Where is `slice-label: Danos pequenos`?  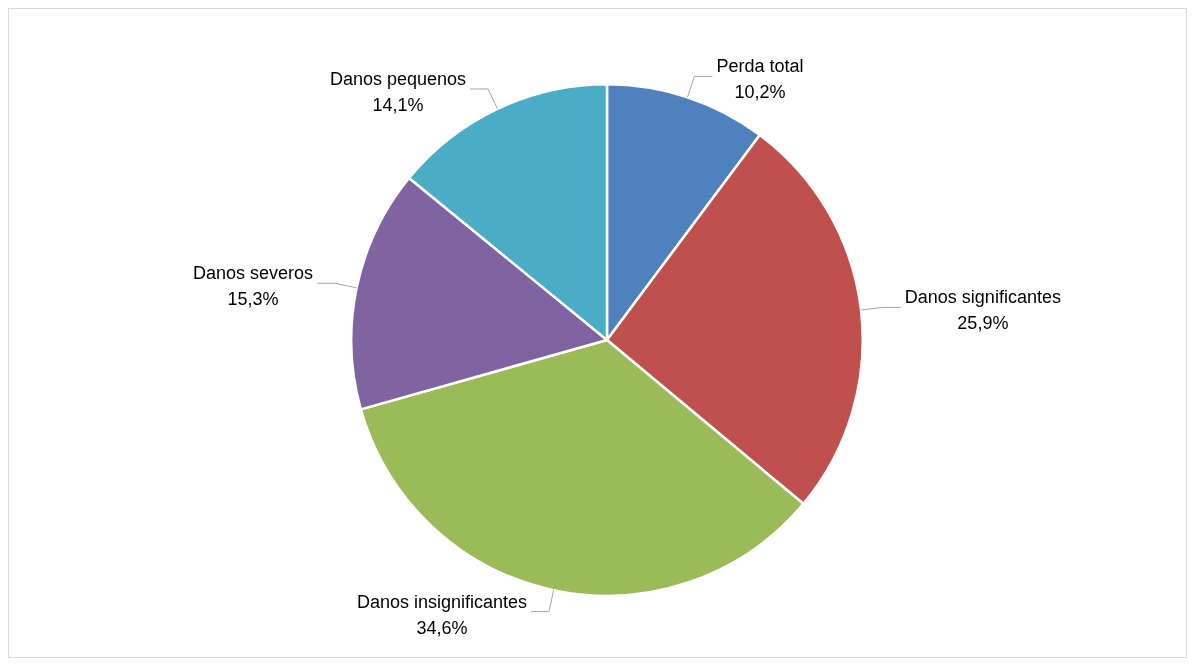 slice-label: Danos pequenos is located at coordinates (398, 78).